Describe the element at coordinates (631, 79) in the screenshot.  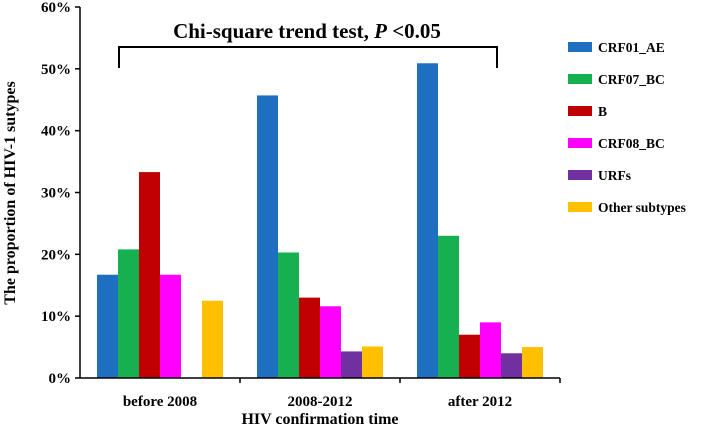
I see `legend-label: CRF07_BC` at that location.